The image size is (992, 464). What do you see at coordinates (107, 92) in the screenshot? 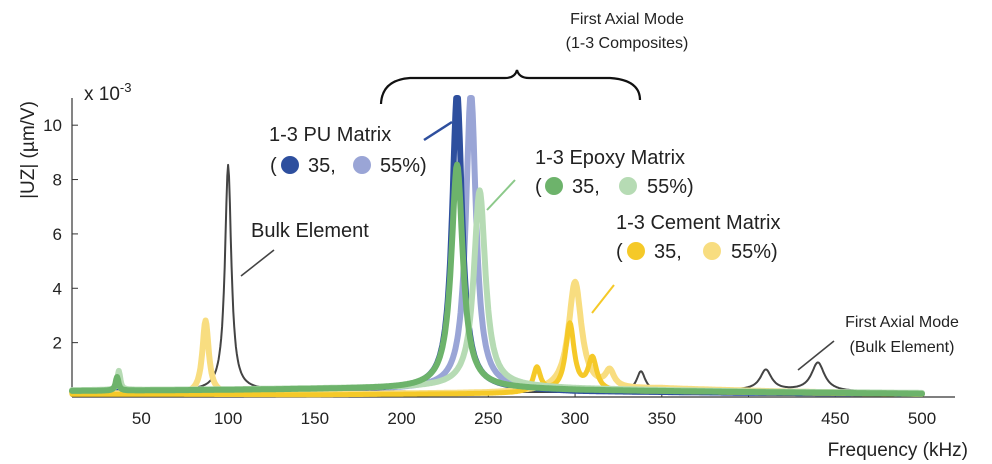
I see `y-multiplier: x 10-3` at bounding box center [107, 92].